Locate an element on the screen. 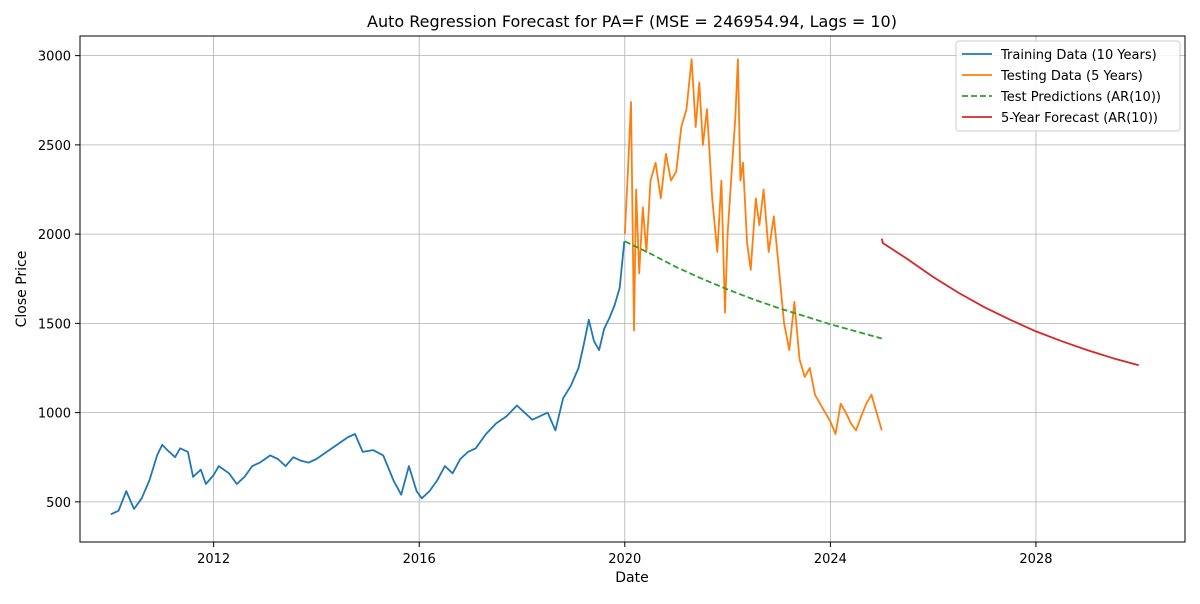 The width and height of the screenshot is (1200, 604). y-tick-label: 1000 is located at coordinates (54, 414).